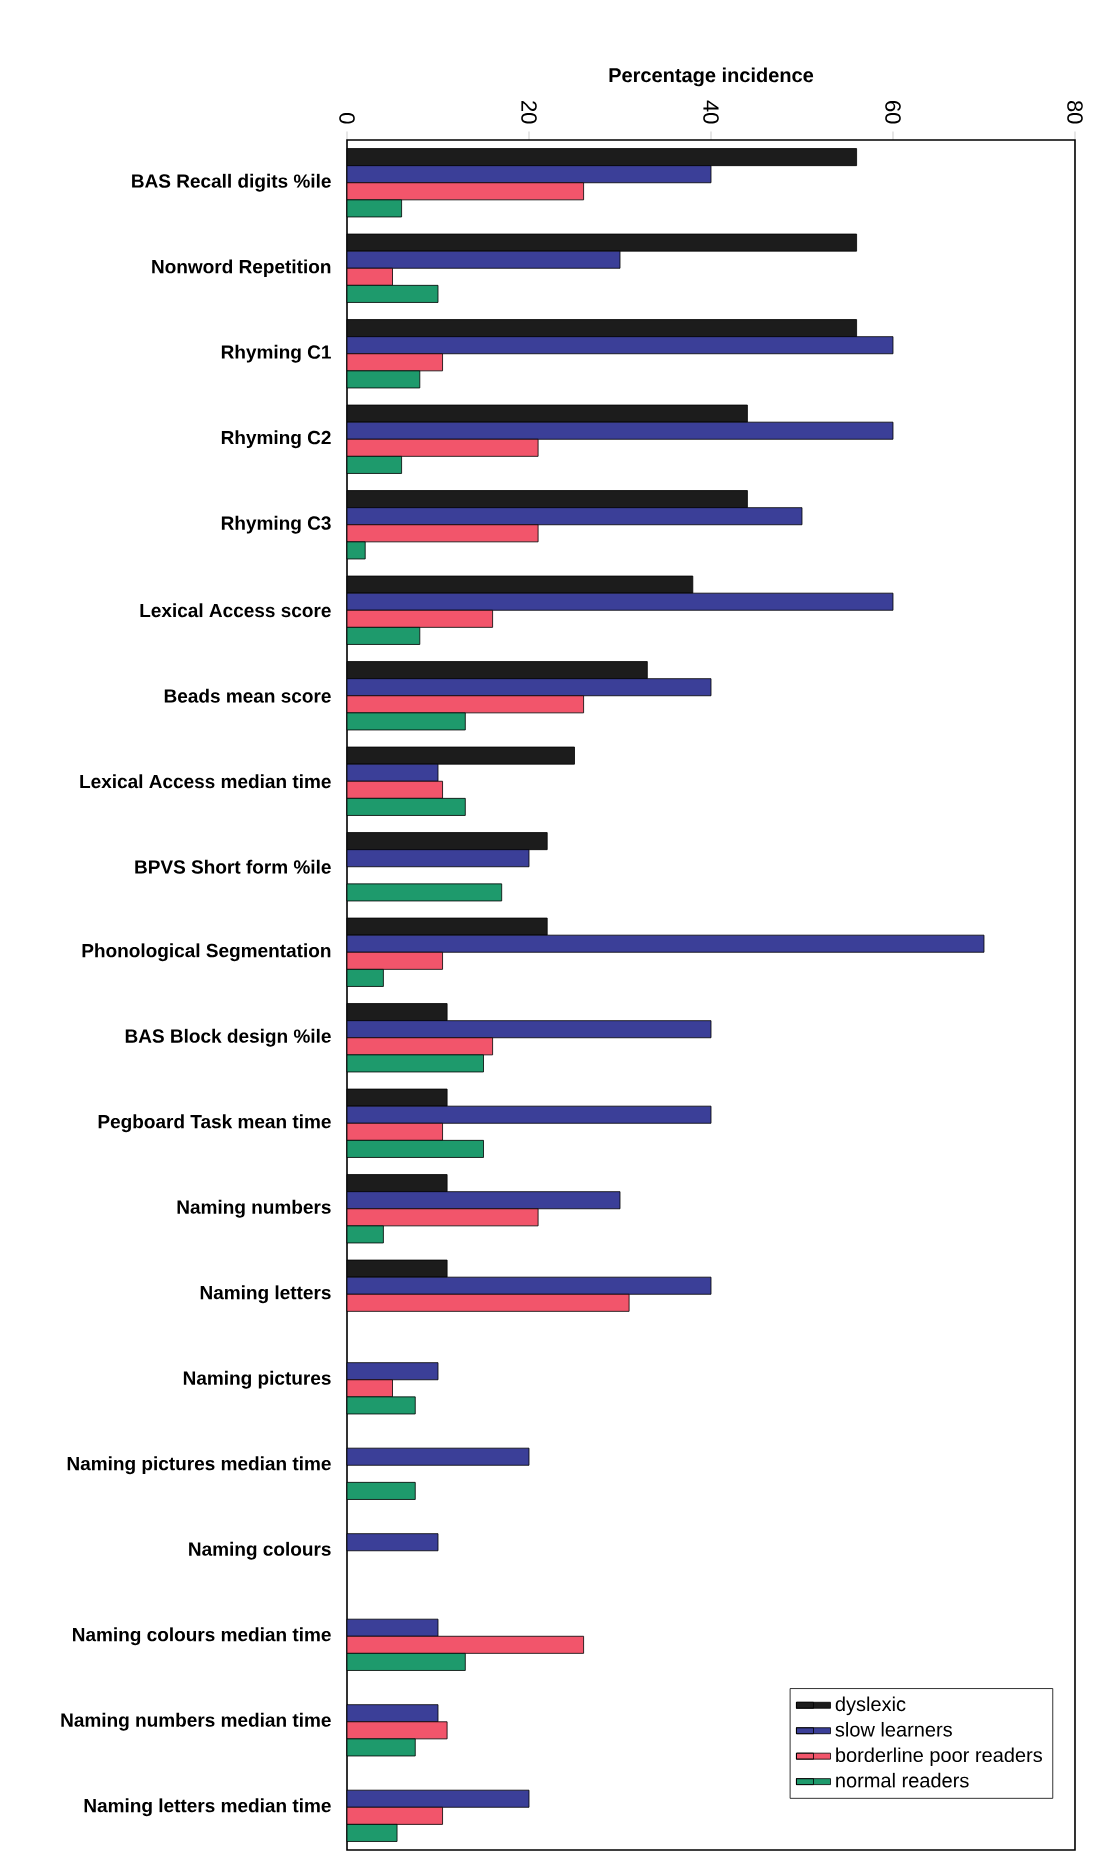  Describe the element at coordinates (260, 1550) in the screenshot. I see `y-tick-label: Naming colours` at that location.